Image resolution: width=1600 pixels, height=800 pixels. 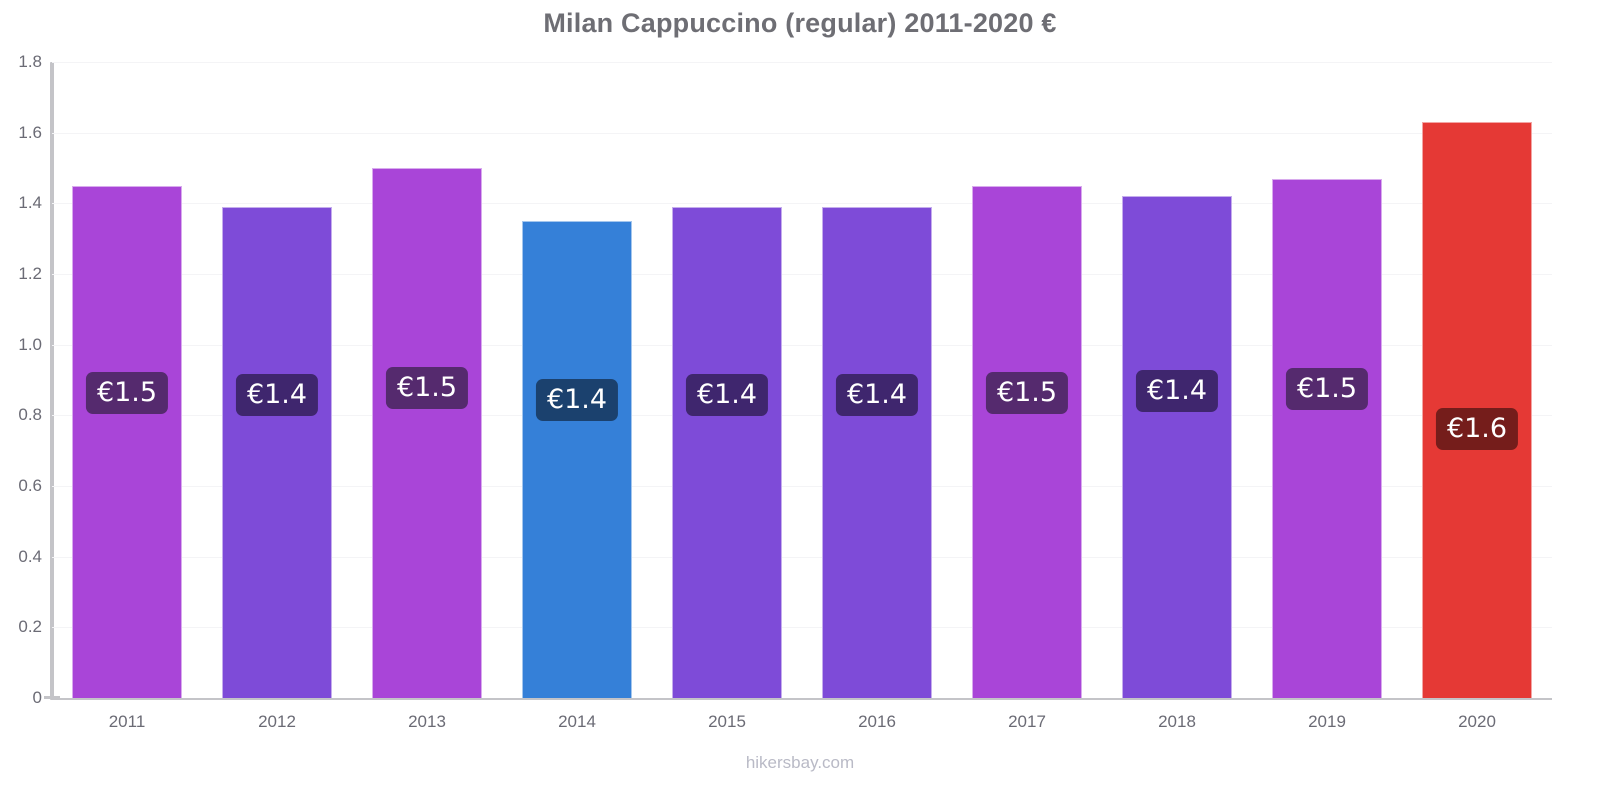 I want to click on bar-group-2014: €1.4, so click(x=577, y=459).